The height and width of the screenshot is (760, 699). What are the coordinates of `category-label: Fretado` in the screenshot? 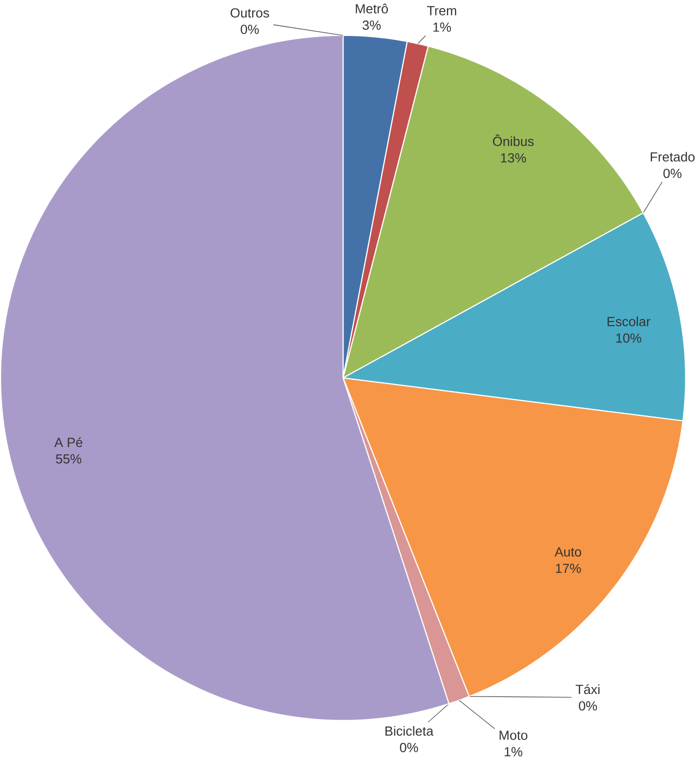 It's located at (672, 157).